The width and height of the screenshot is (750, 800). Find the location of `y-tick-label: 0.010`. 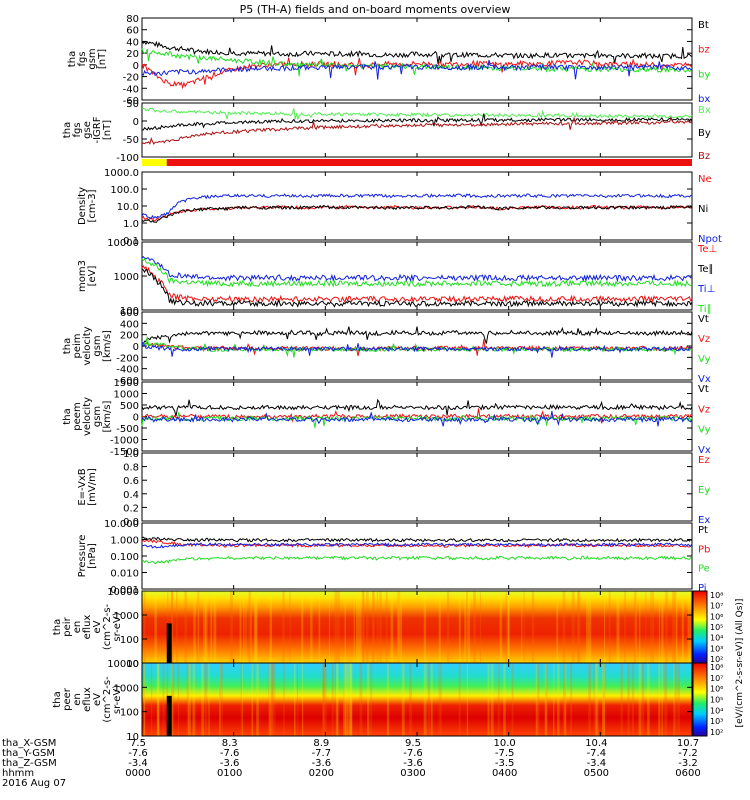

y-tick-label: 0.010 is located at coordinates (124, 574).